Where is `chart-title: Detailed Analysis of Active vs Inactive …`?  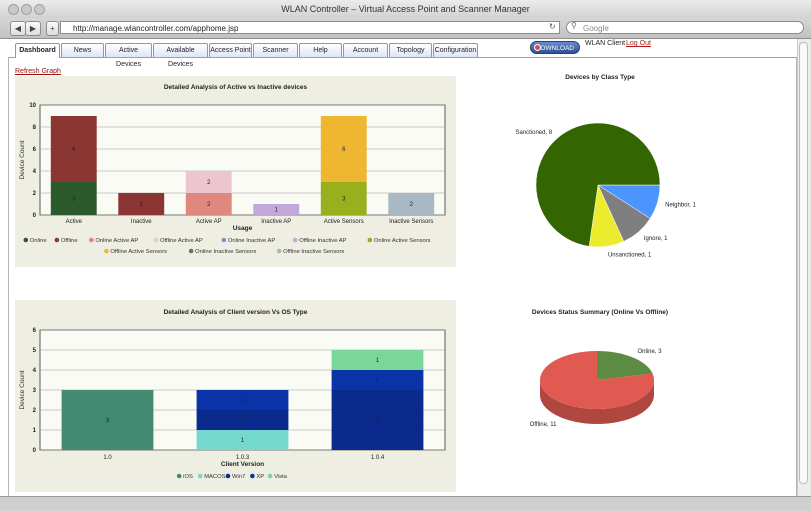 chart-title: Detailed Analysis of Active vs Inactive … is located at coordinates (236, 87).